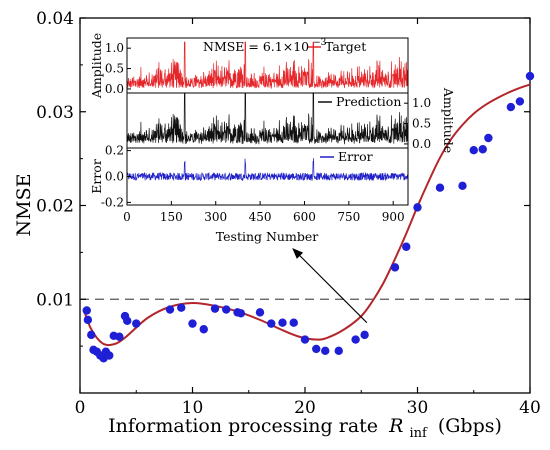 The height and width of the screenshot is (450, 550). Describe the element at coordinates (265, 46) in the screenshot. I see `inset-nmse-text: NMSE = 6.1×10 −3` at that location.